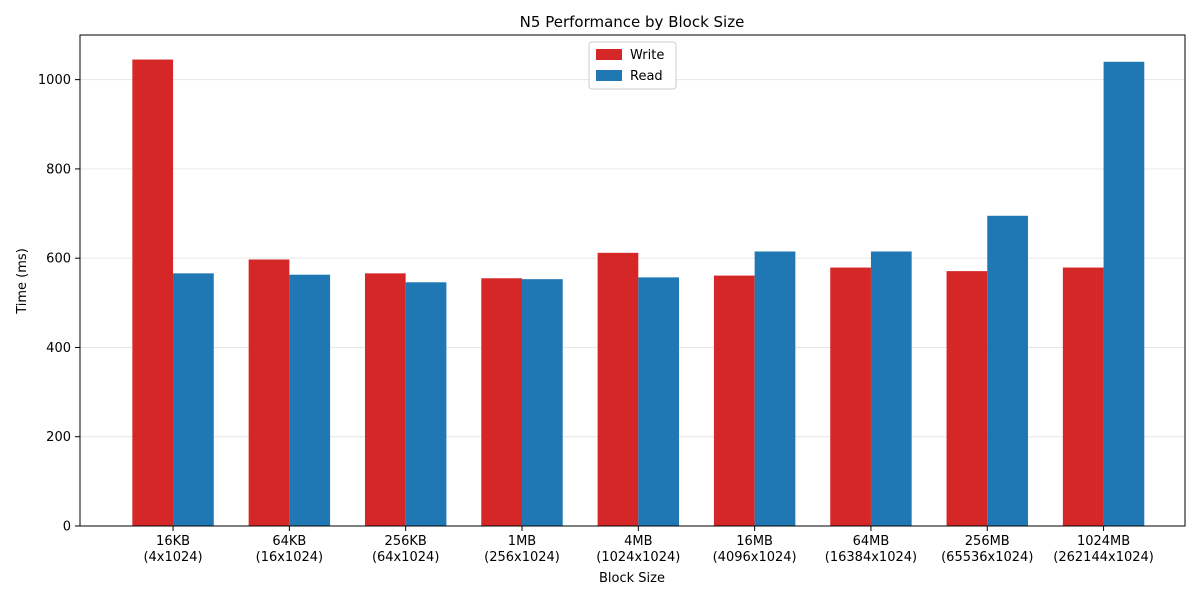  Describe the element at coordinates (609, 54) in the screenshot. I see `legend-swatch-write` at that location.